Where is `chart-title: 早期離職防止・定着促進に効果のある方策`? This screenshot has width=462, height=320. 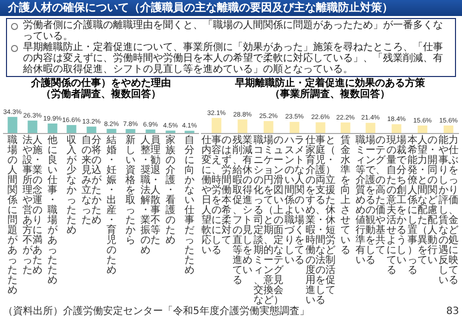
chart-title: 早期離職防止・定着促進に効果のある方策 is located at coordinates (330, 83).